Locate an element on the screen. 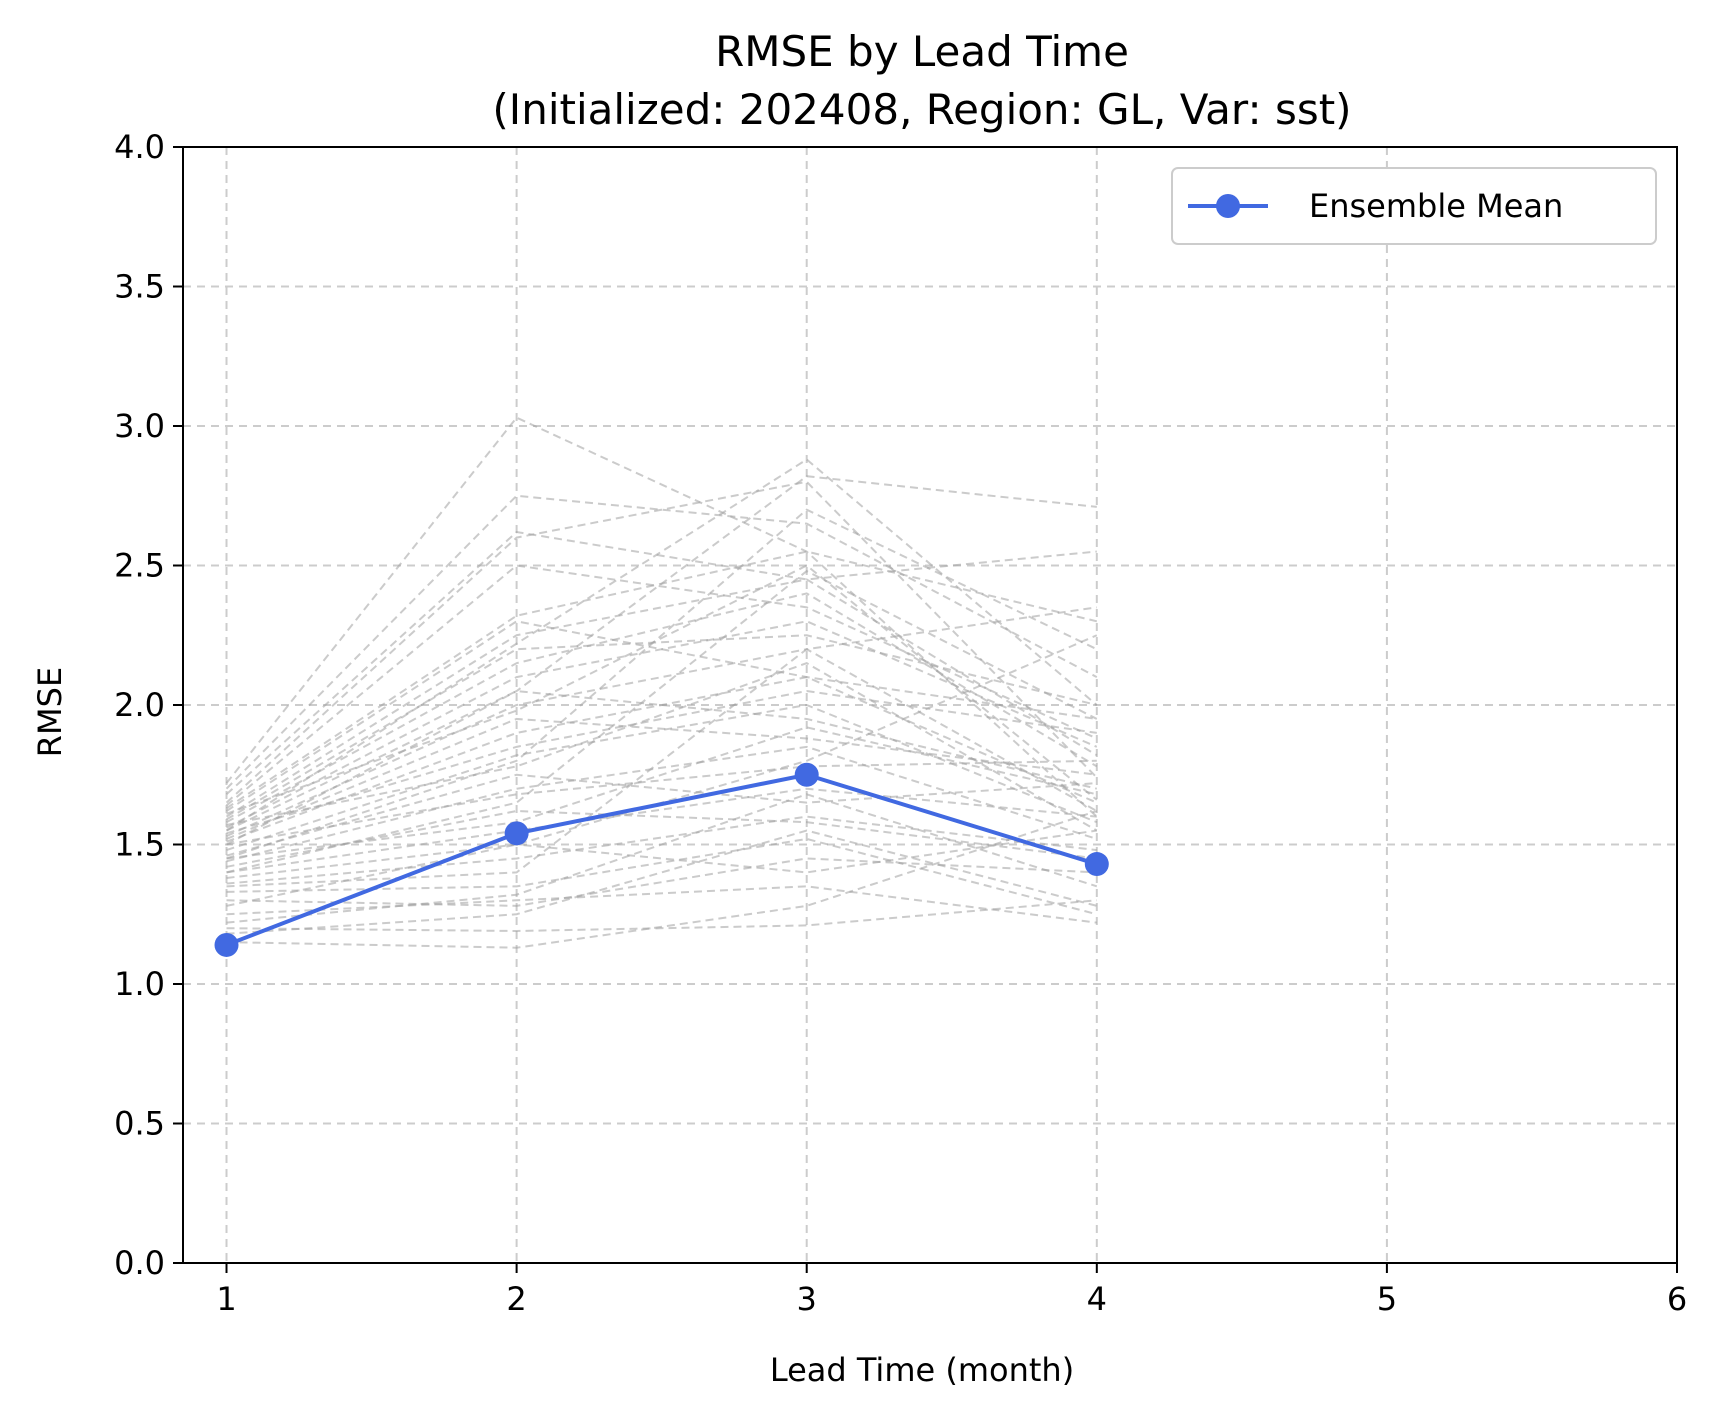 The width and height of the screenshot is (1713, 1418). y-tick-label: 0.0 is located at coordinates (139, 1263).